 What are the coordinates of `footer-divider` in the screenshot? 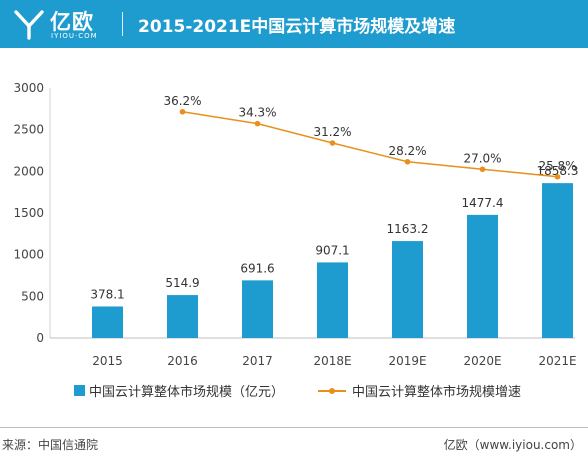 It's located at (294, 427).